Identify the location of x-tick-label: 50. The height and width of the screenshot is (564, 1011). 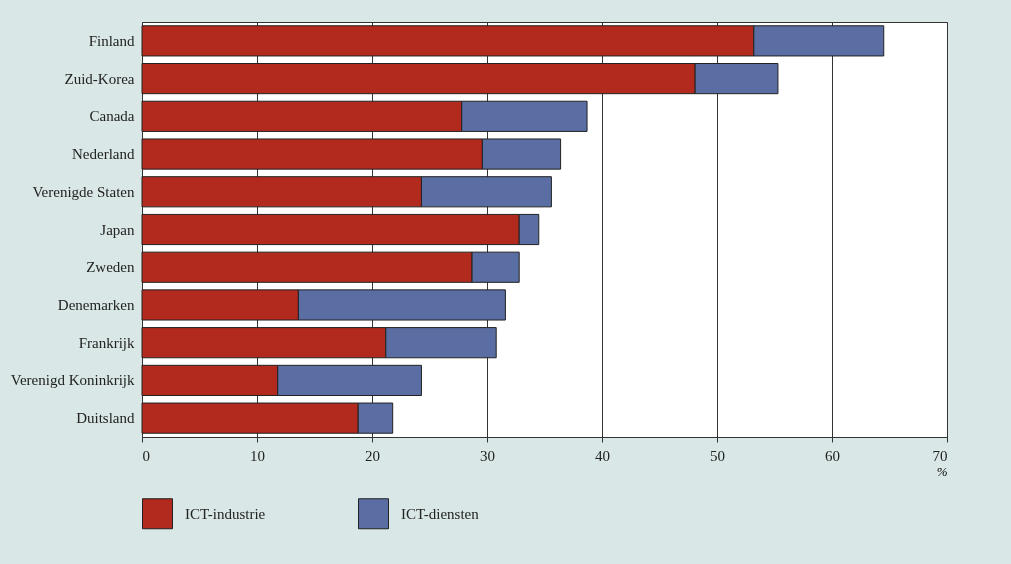
(717, 455).